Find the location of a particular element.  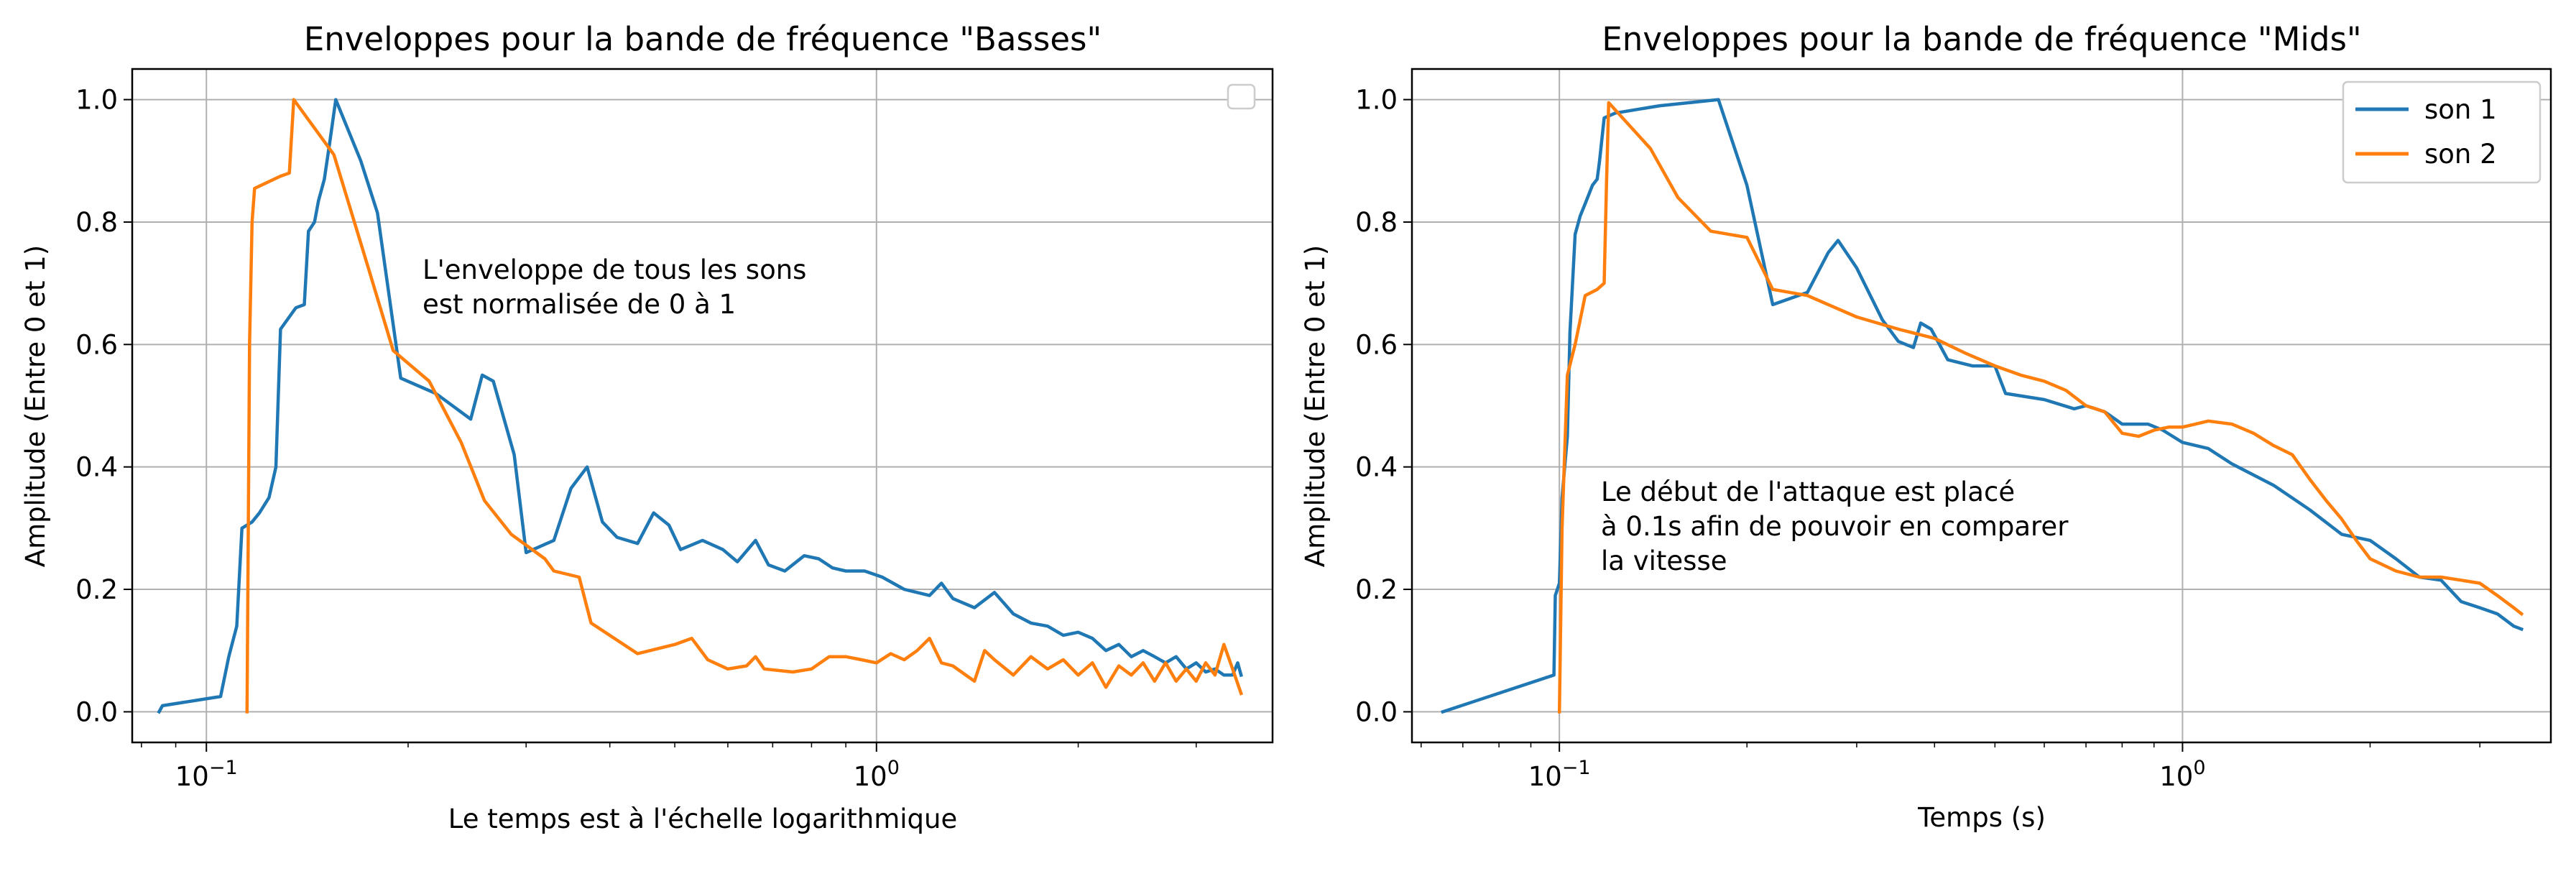

legend: son 1 son 2 is located at coordinates (2442, 132).